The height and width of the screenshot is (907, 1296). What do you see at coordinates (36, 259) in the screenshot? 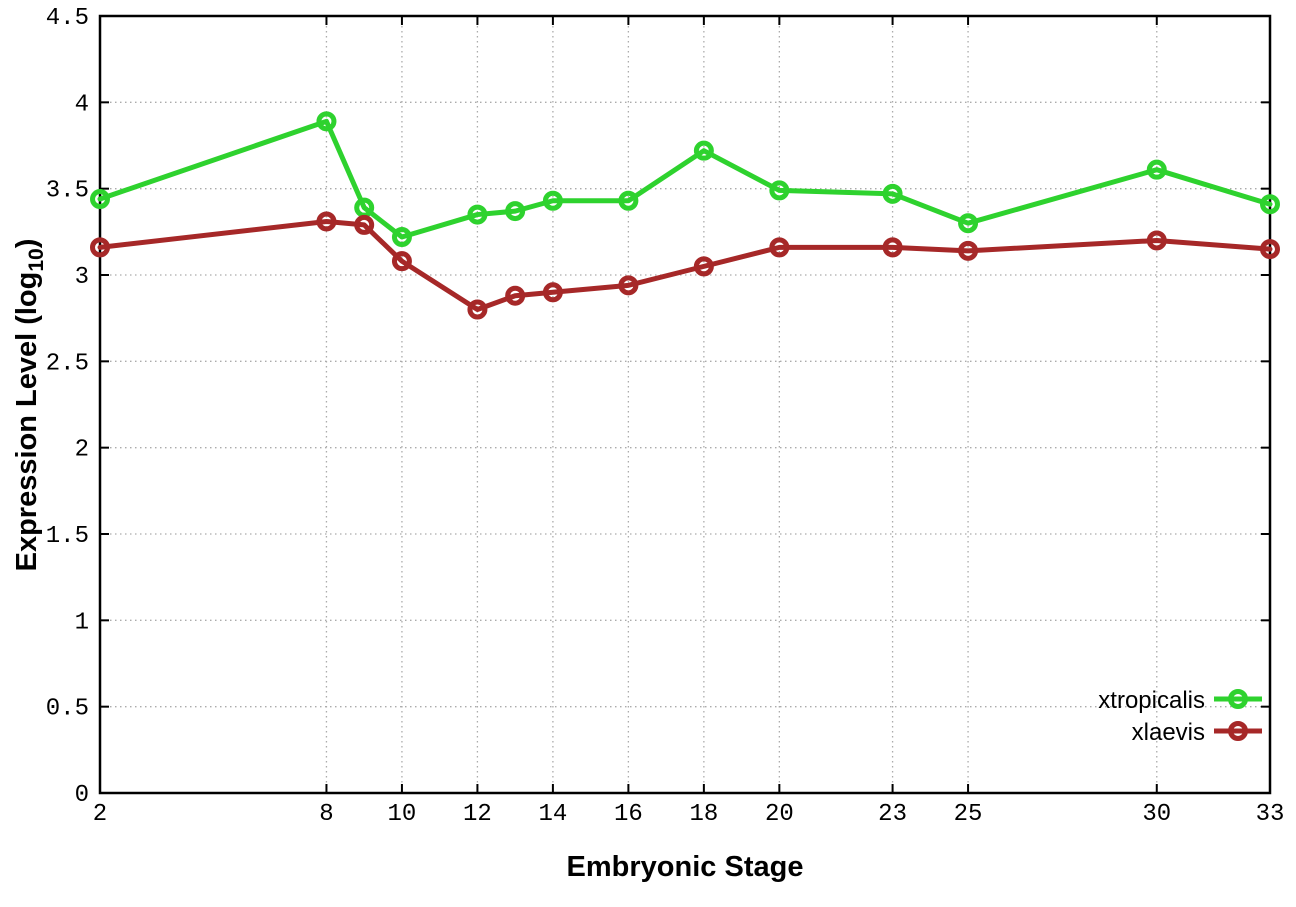
I see `y-axis-title-subscript: 10` at bounding box center [36, 259].